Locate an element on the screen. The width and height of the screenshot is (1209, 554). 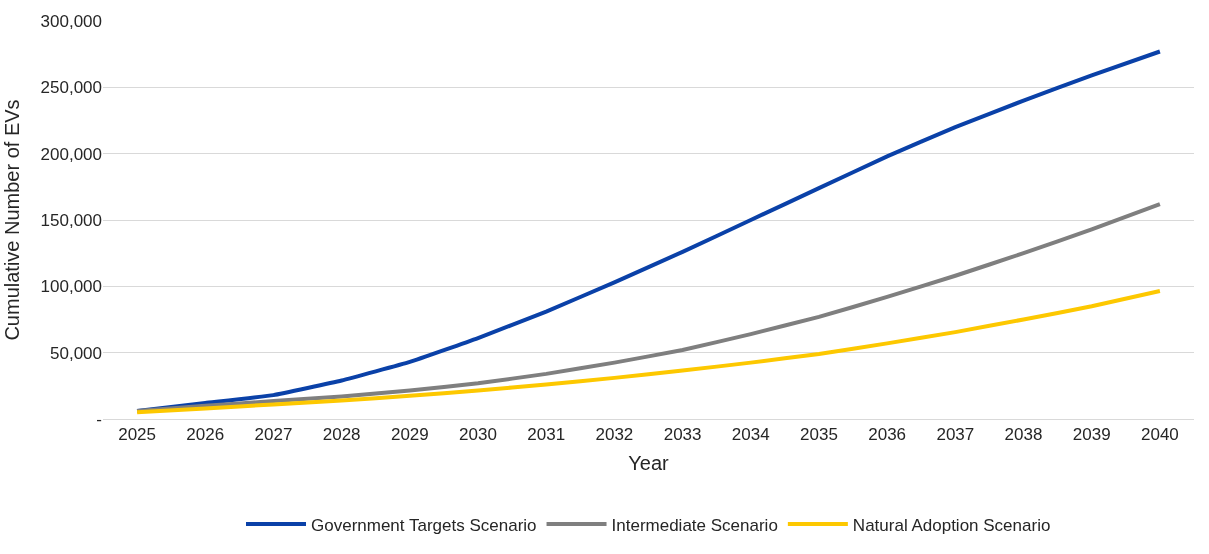
x-tick-label: 2037 is located at coordinates (955, 435).